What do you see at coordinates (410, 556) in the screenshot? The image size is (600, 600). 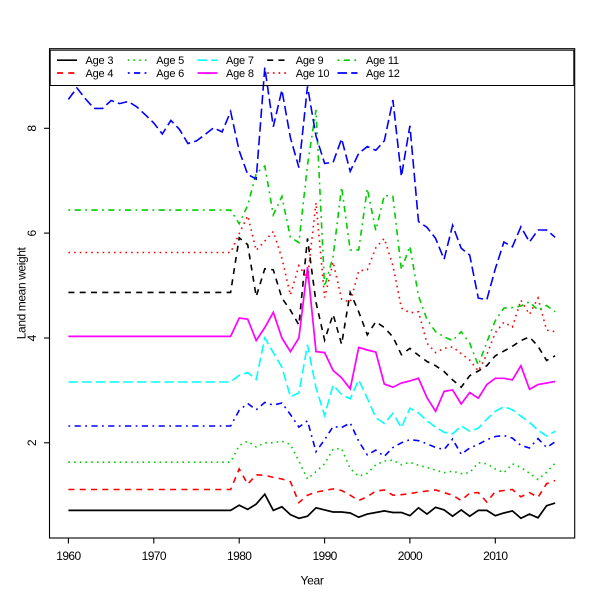 I see `svg-text: 2000` at bounding box center [410, 556].